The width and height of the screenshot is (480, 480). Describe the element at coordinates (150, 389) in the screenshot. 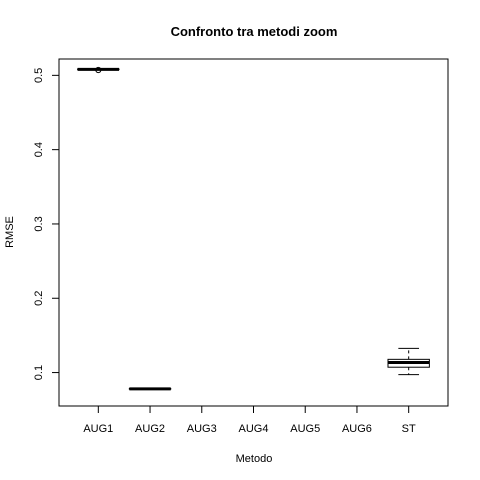

I see `box-aug2` at that location.